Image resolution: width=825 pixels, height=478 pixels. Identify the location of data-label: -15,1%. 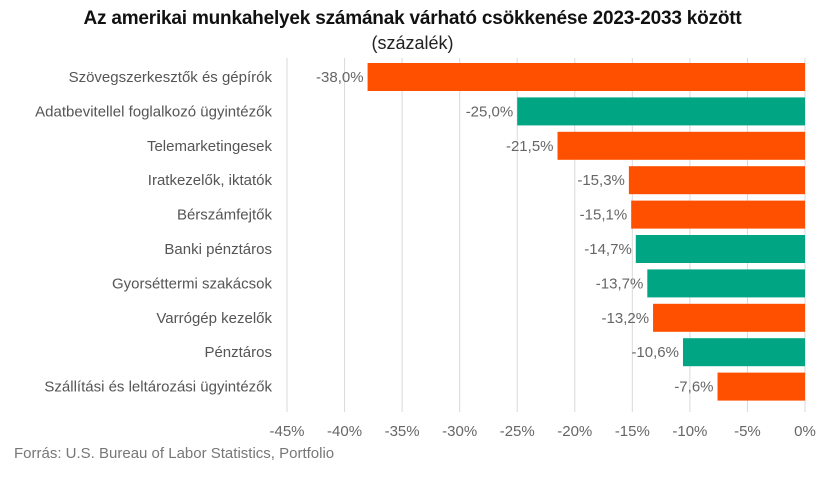
(604, 215).